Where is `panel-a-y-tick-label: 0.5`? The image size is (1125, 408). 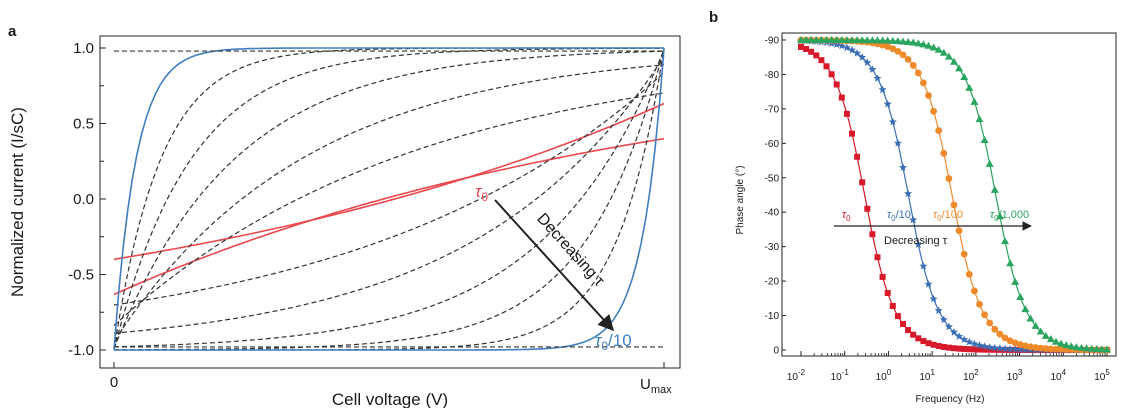
panel-a-y-tick-label: 0.5 is located at coordinates (83, 124).